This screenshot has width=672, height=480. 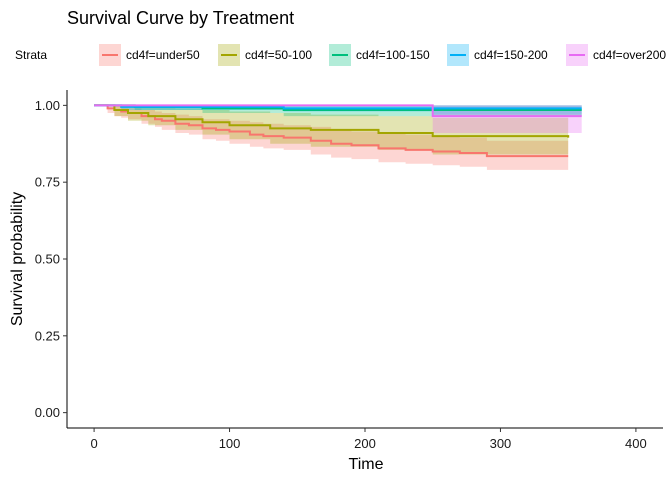 What do you see at coordinates (366, 464) in the screenshot?
I see `x-axis-title: Time` at bounding box center [366, 464].